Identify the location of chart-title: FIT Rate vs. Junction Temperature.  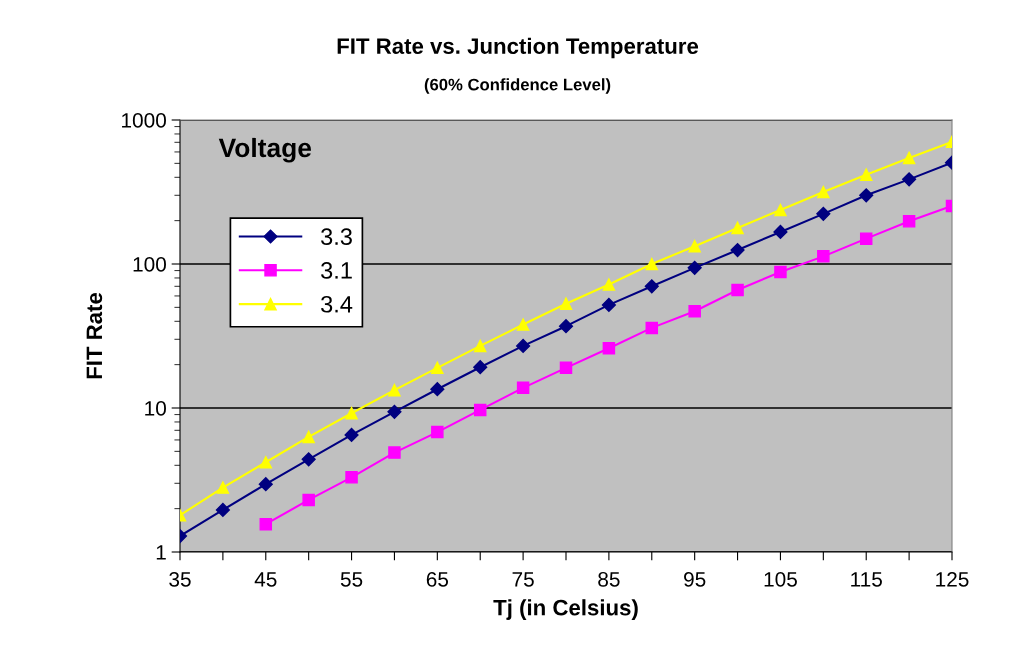
(518, 48).